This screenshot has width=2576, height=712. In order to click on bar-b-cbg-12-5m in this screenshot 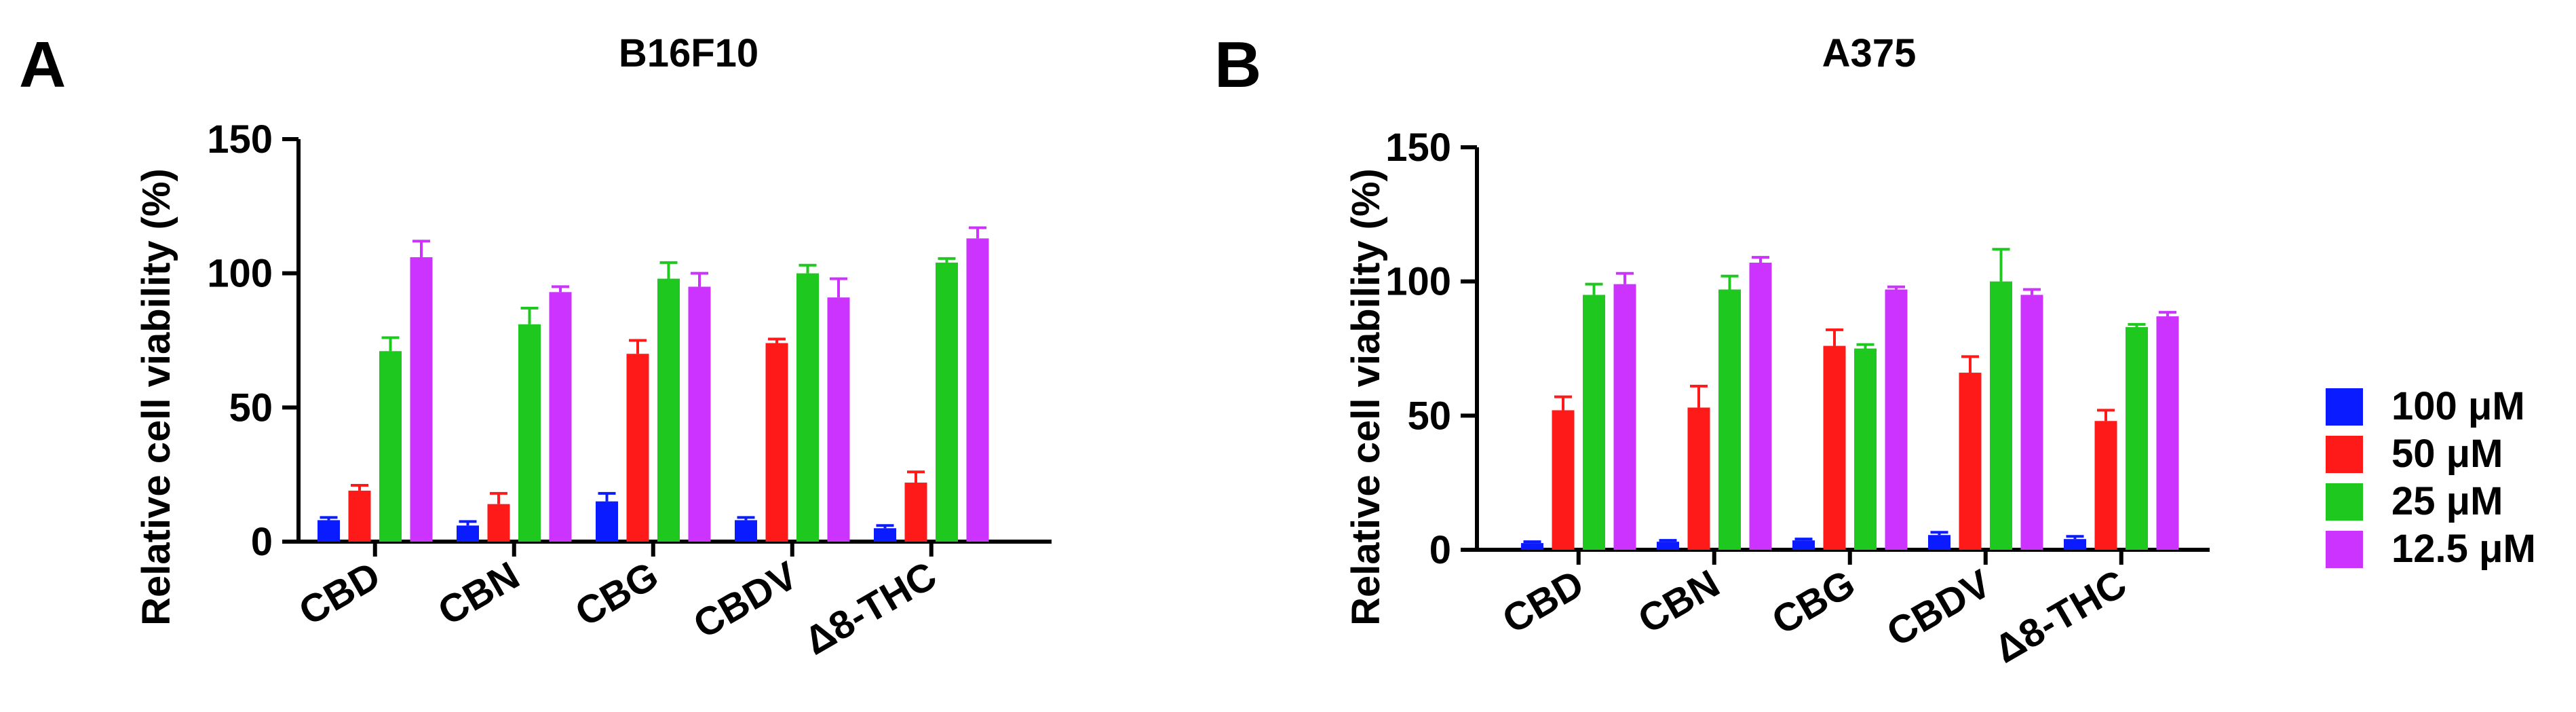, I will do `click(1897, 419)`.